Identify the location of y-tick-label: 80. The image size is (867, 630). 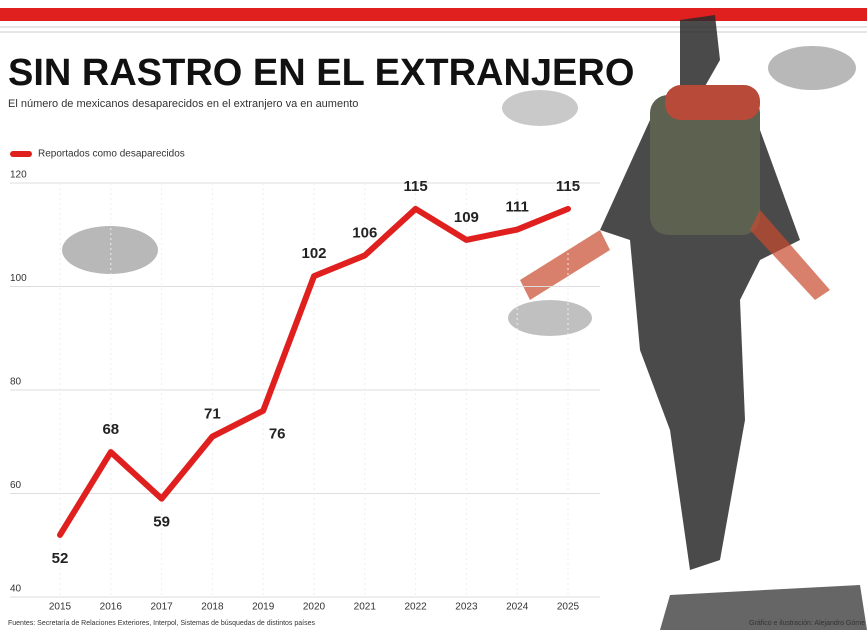
(16, 382).